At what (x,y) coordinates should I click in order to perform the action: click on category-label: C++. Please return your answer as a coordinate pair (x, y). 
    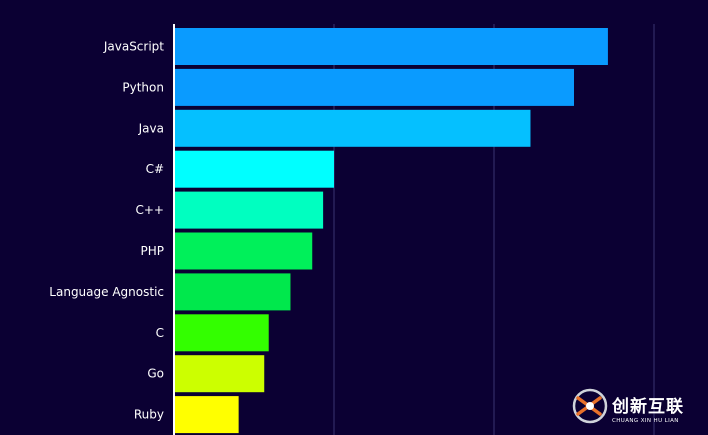
    Looking at the image, I should click on (150, 210).